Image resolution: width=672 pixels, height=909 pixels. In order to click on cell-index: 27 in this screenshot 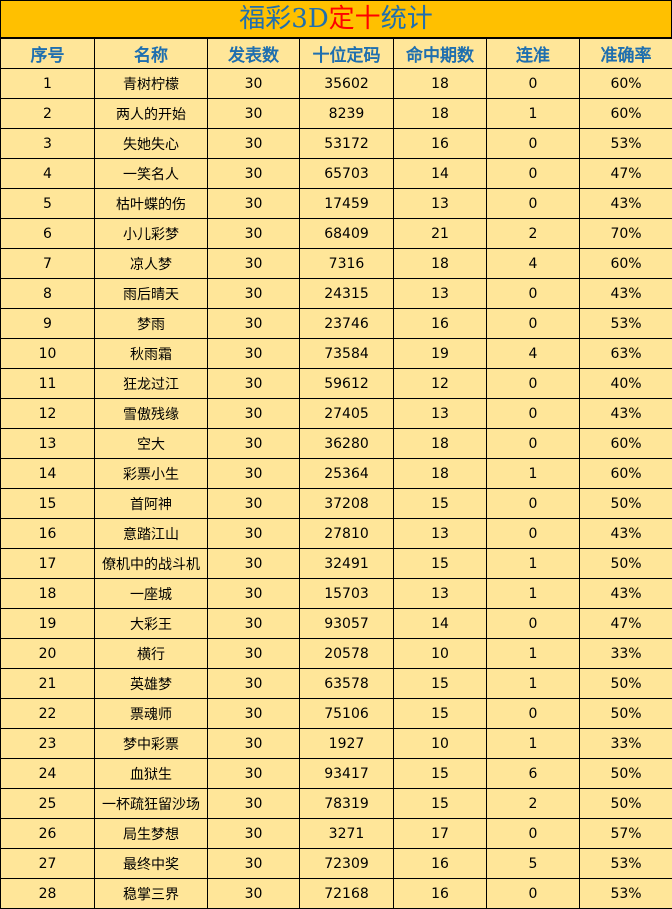, I will do `click(47, 863)`.